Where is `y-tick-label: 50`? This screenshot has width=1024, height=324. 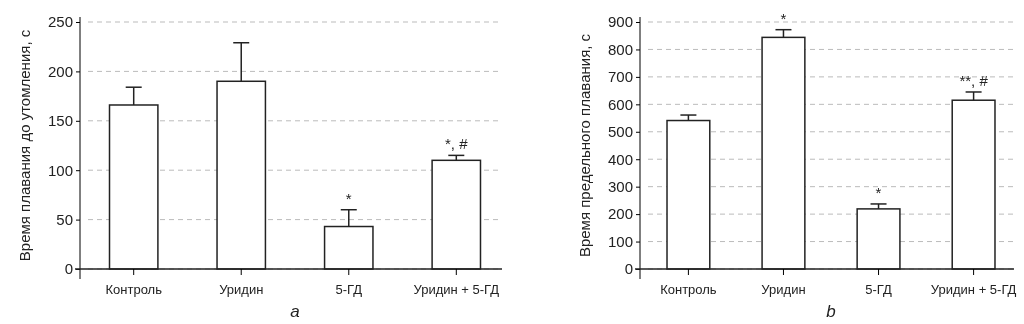 y-tick-label: 50 is located at coordinates (64, 219).